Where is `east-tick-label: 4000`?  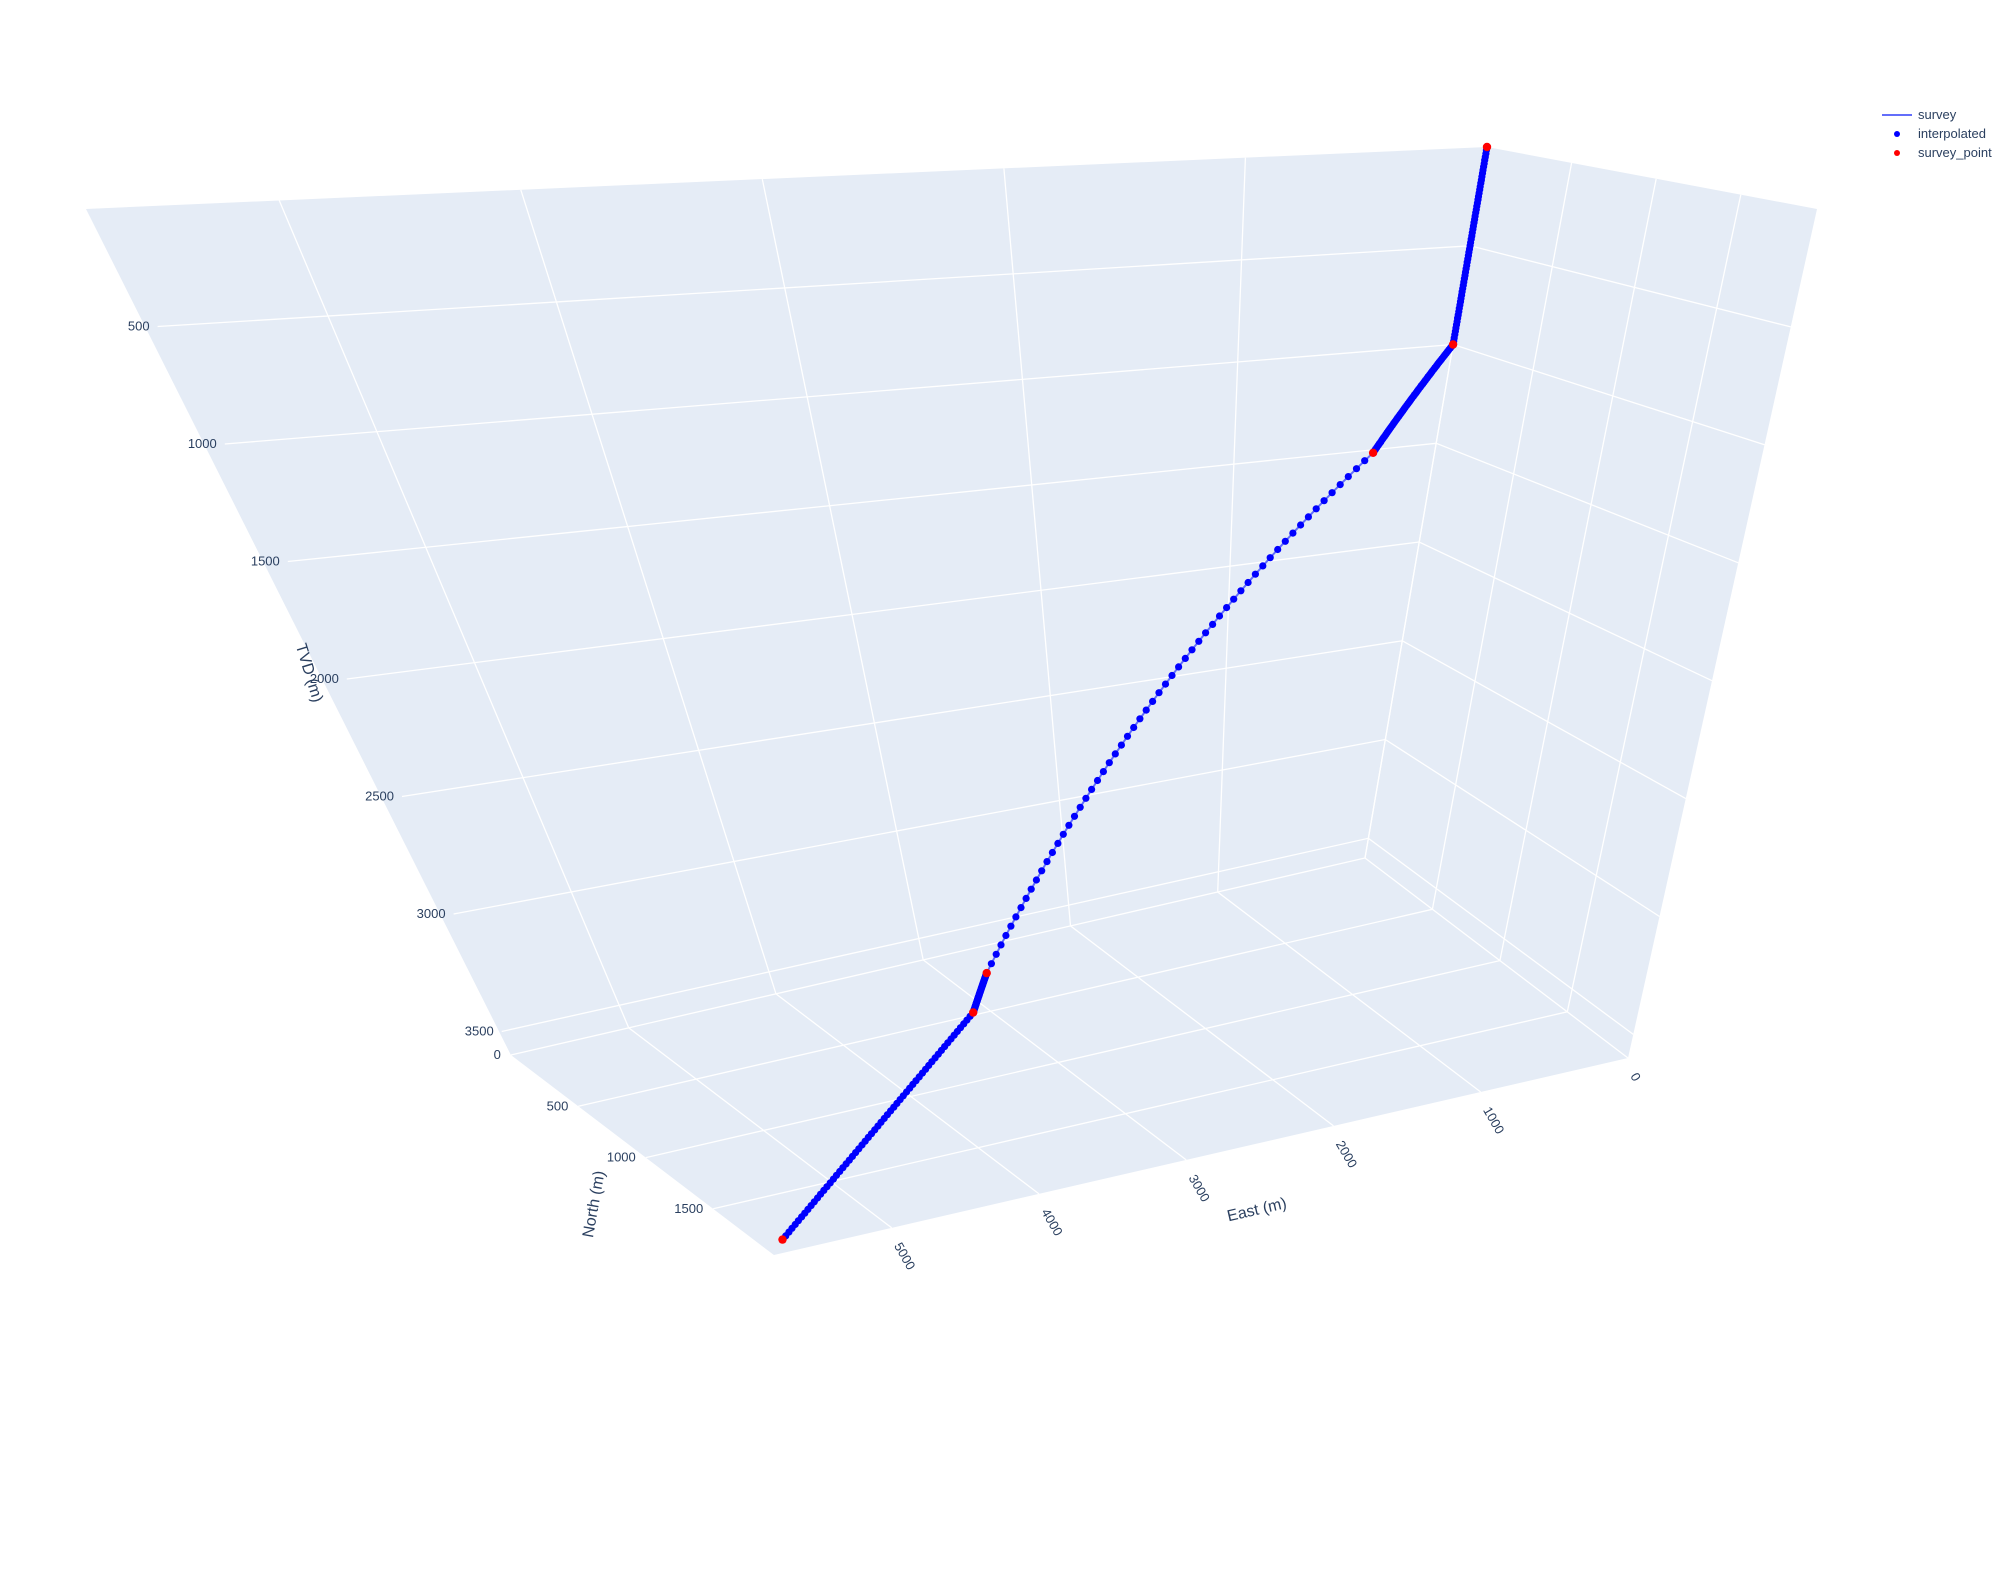 east-tick-label: 4000 is located at coordinates (1051, 1222).